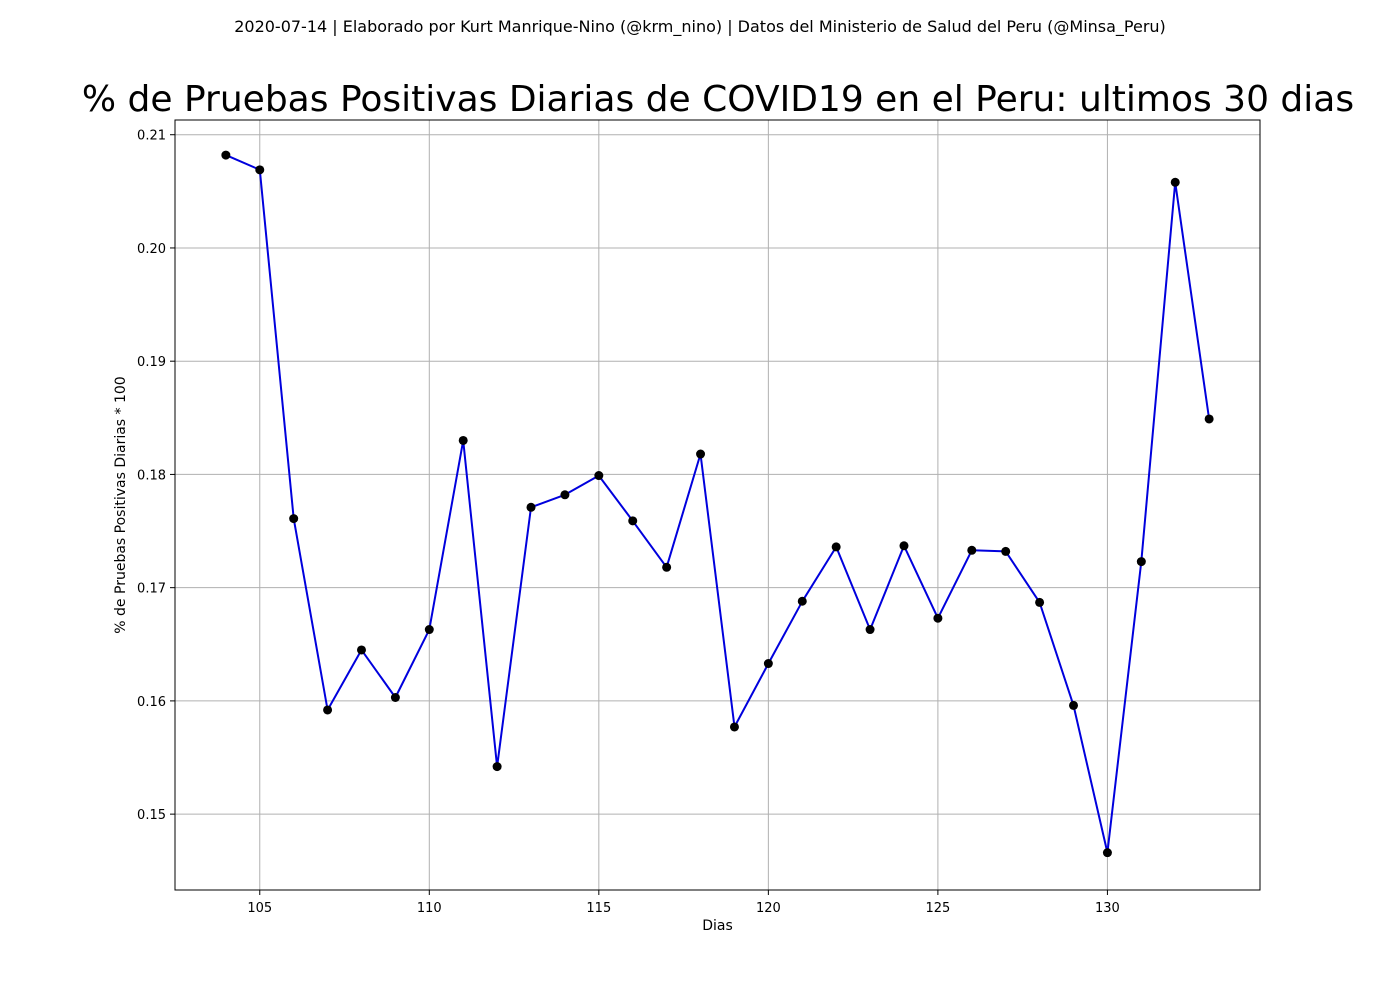  I want to click on y-tick-label: 0.15, so click(151, 815).